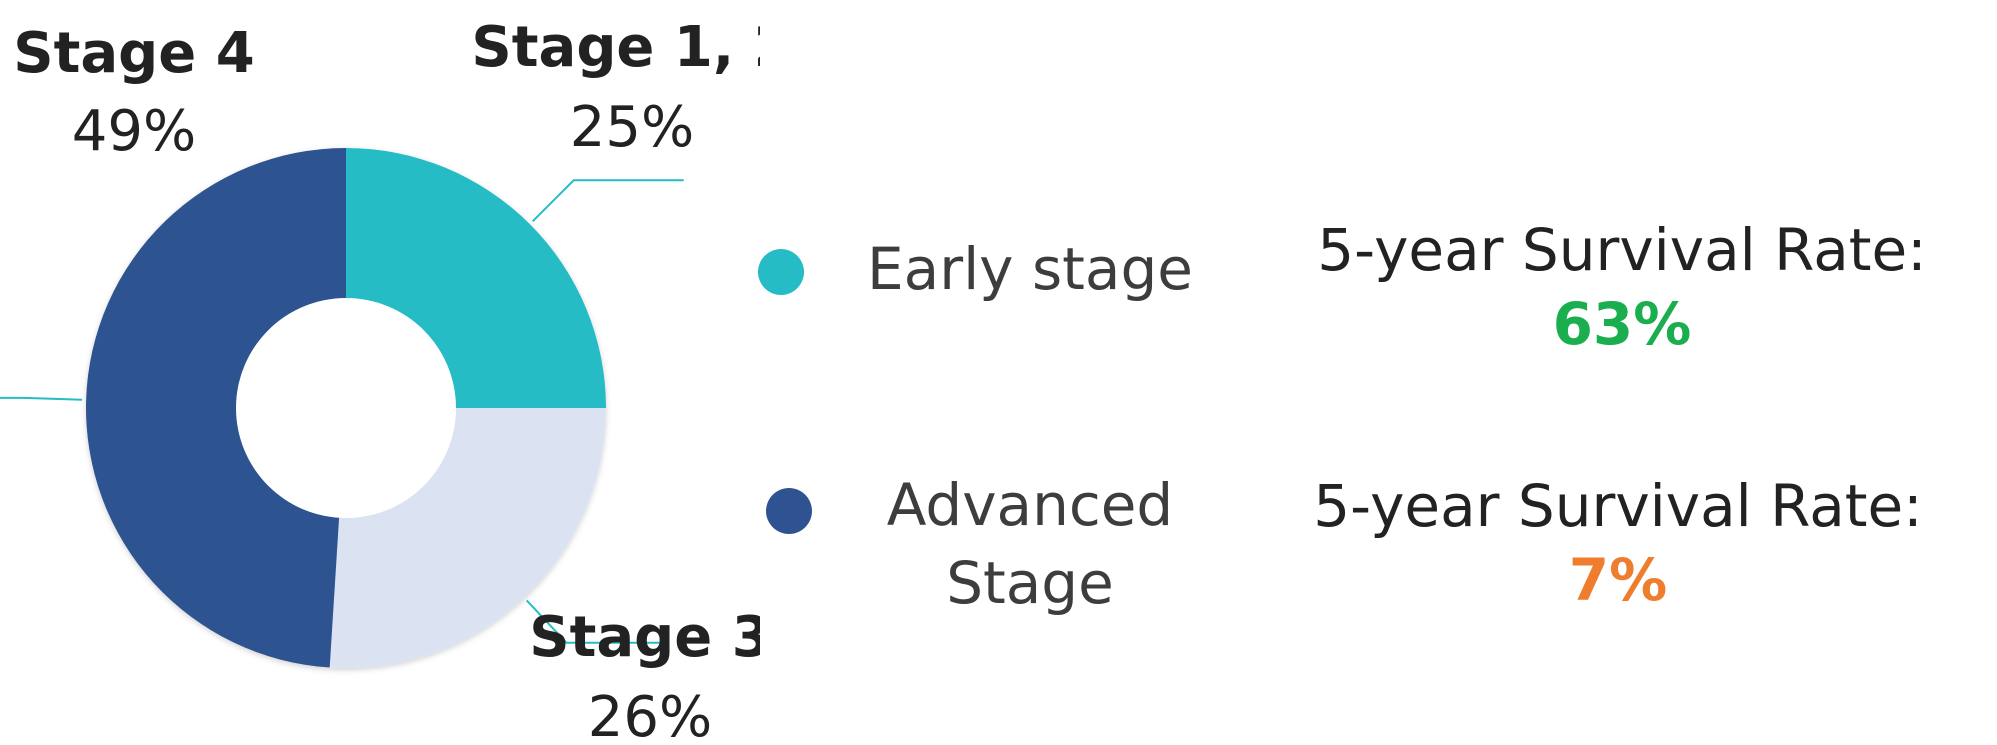 The height and width of the screenshot is (745, 1997). Describe the element at coordinates (1622, 288) in the screenshot. I see `survival-rate-early: 5-year Survival Rate: 63%` at that location.